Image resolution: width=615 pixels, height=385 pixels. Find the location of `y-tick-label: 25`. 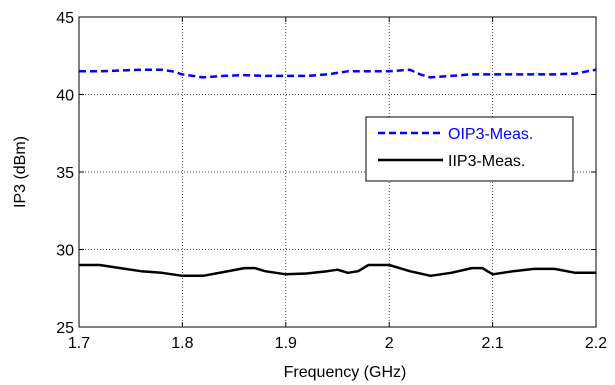

y-tick-label: 25 is located at coordinates (65, 328).